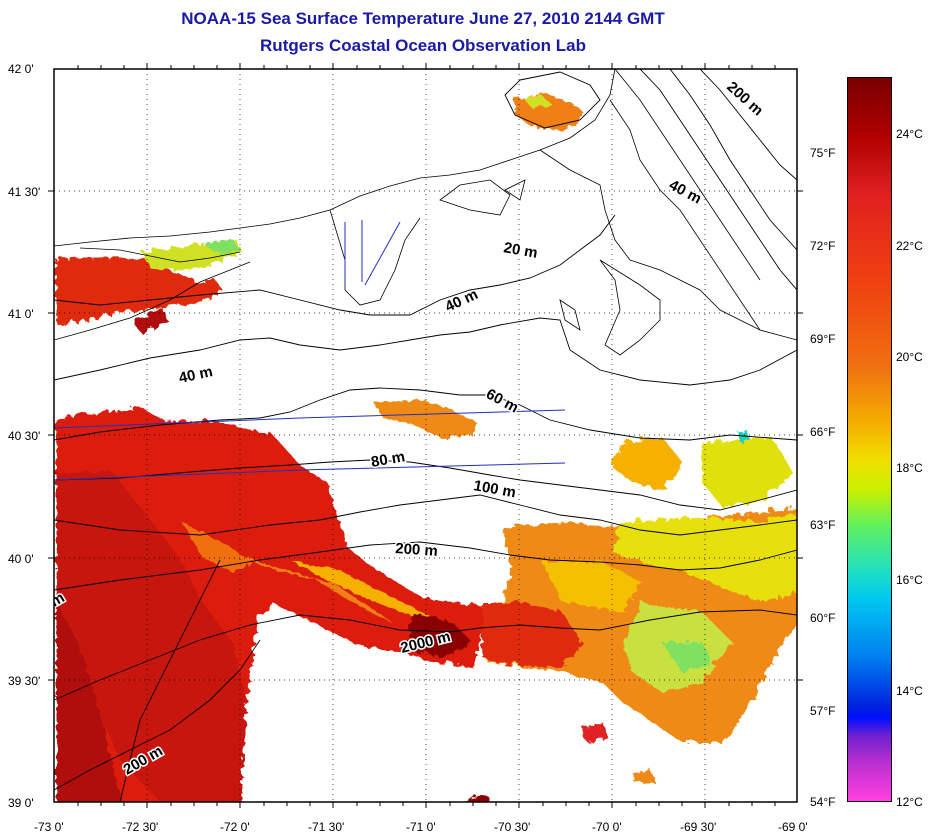 This screenshot has height=840, width=936. What do you see at coordinates (512, 827) in the screenshot?
I see `lon-label: -70 30'` at bounding box center [512, 827].